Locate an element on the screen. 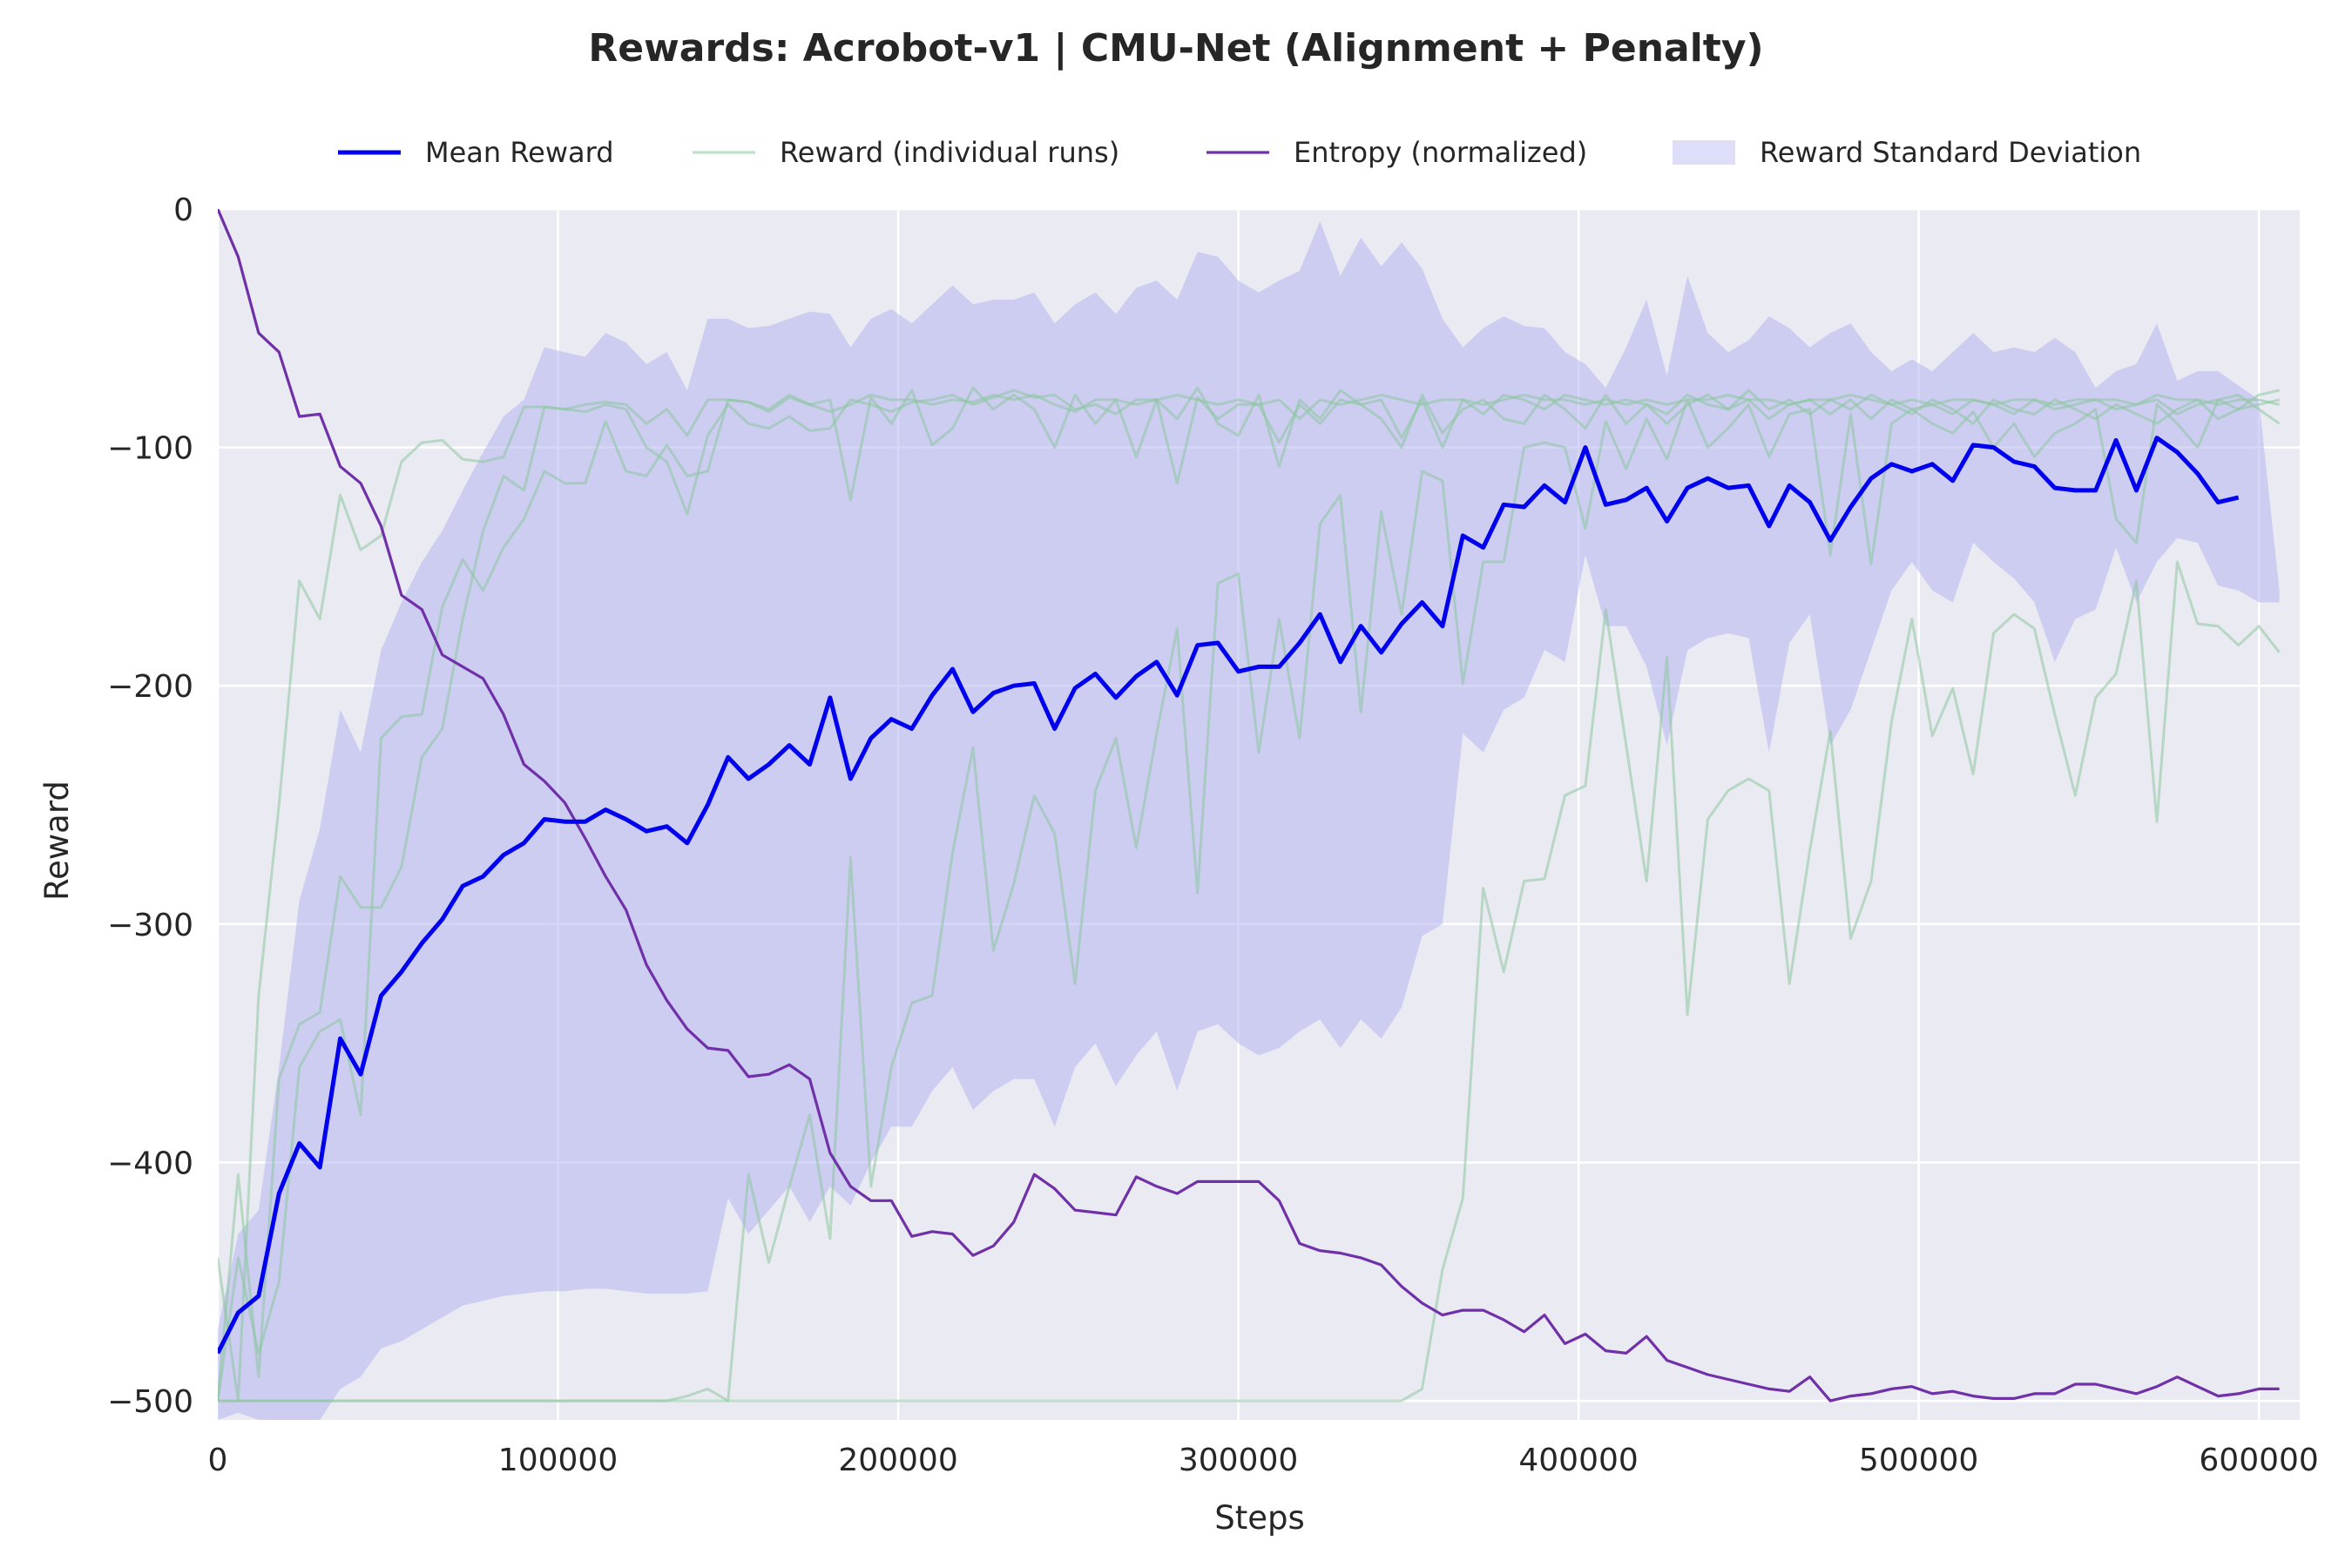 Image resolution: width=2352 pixels, height=1568 pixels. y-tick-label: −500 is located at coordinates (150, 1402).